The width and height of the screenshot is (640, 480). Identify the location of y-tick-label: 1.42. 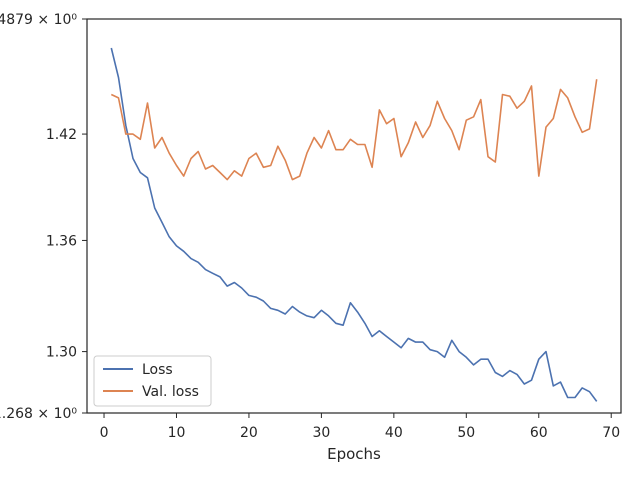
(61, 135).